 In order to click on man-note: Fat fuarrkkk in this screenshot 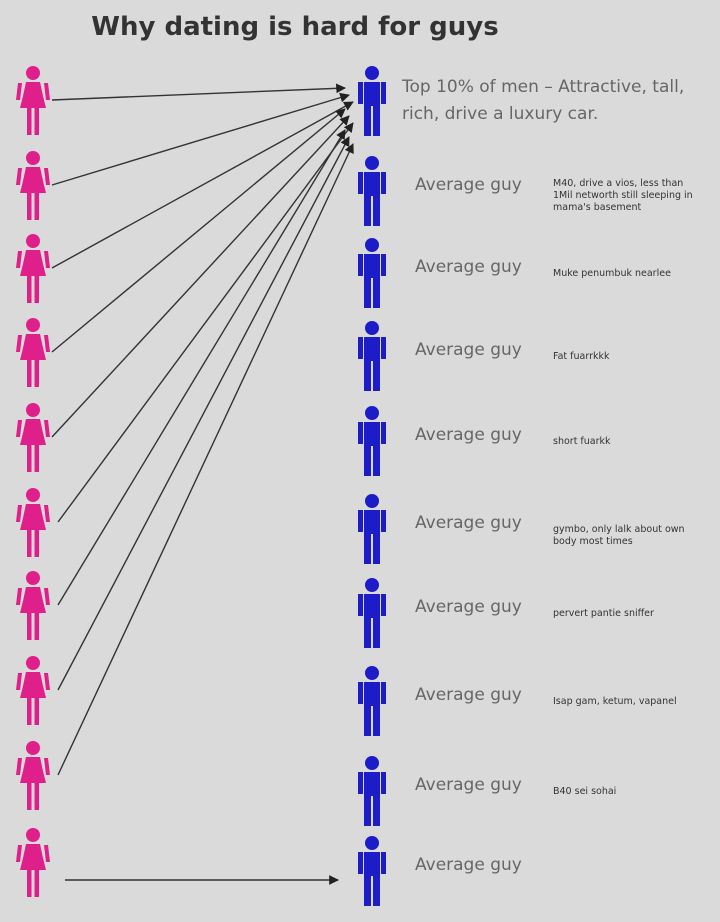, I will do `click(581, 356)`.